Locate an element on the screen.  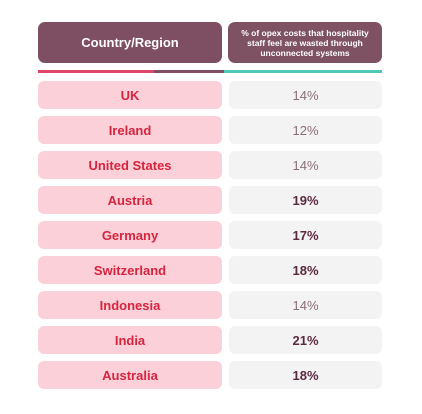
divider-segment-middle is located at coordinates (189, 71).